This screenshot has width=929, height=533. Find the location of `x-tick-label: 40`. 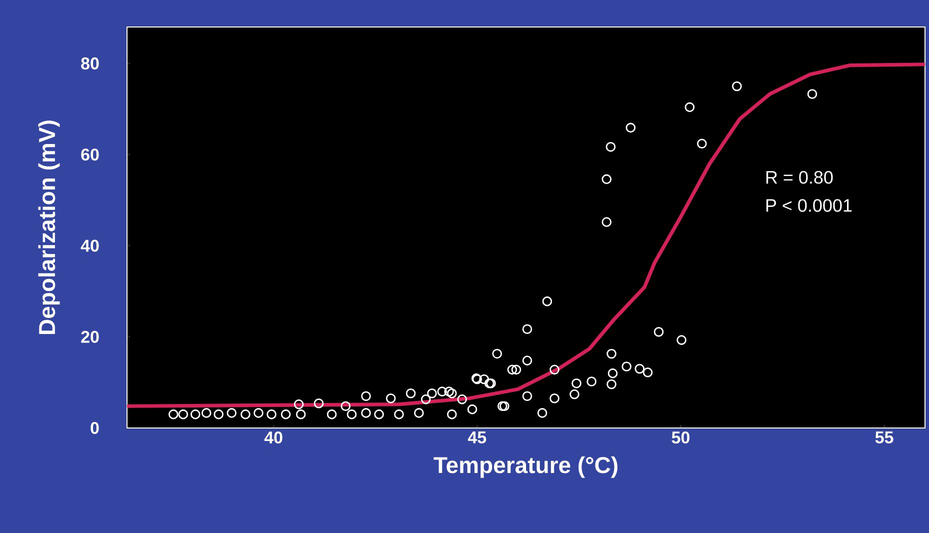

x-tick-label: 40 is located at coordinates (273, 438).